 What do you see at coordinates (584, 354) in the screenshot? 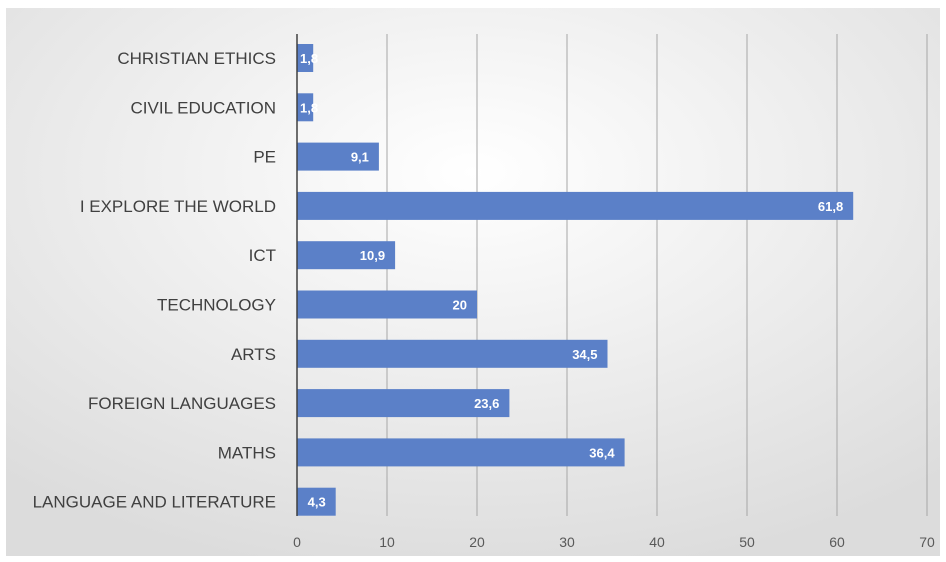
I see `data-label: 34,5` at bounding box center [584, 354].